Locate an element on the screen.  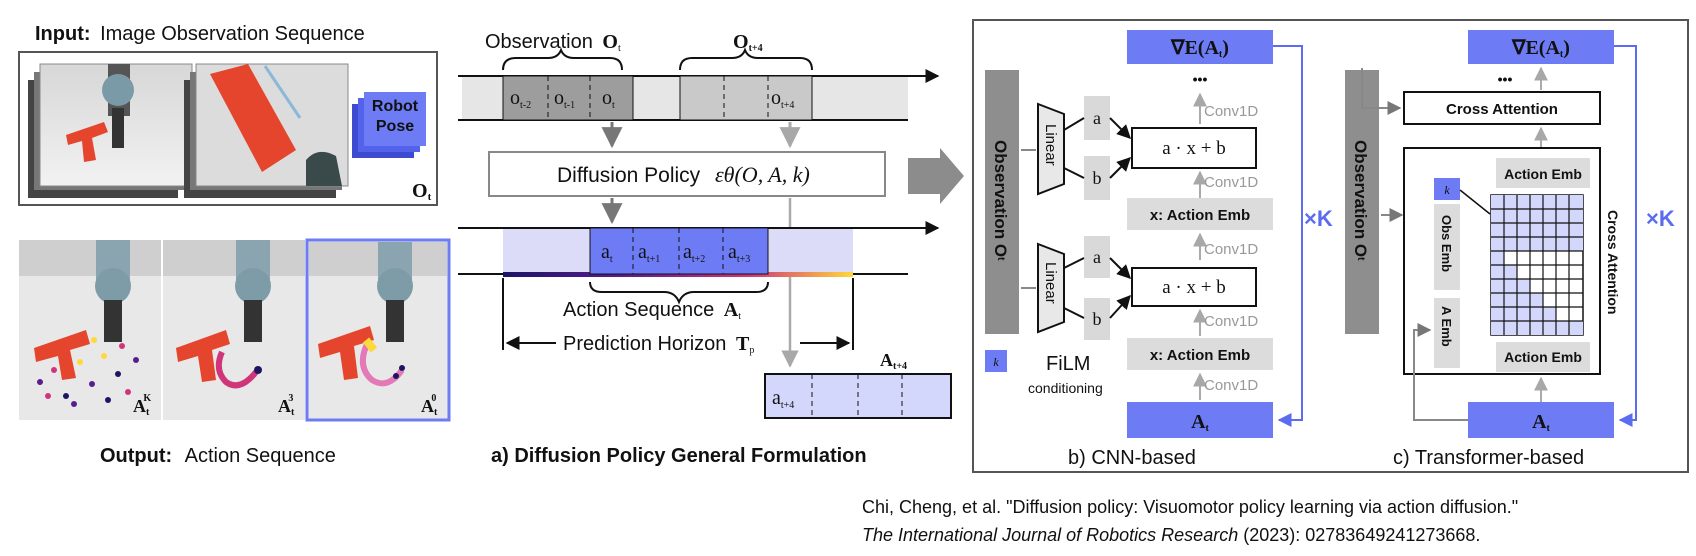
dots-b: ••• is located at coordinates (1200, 79).